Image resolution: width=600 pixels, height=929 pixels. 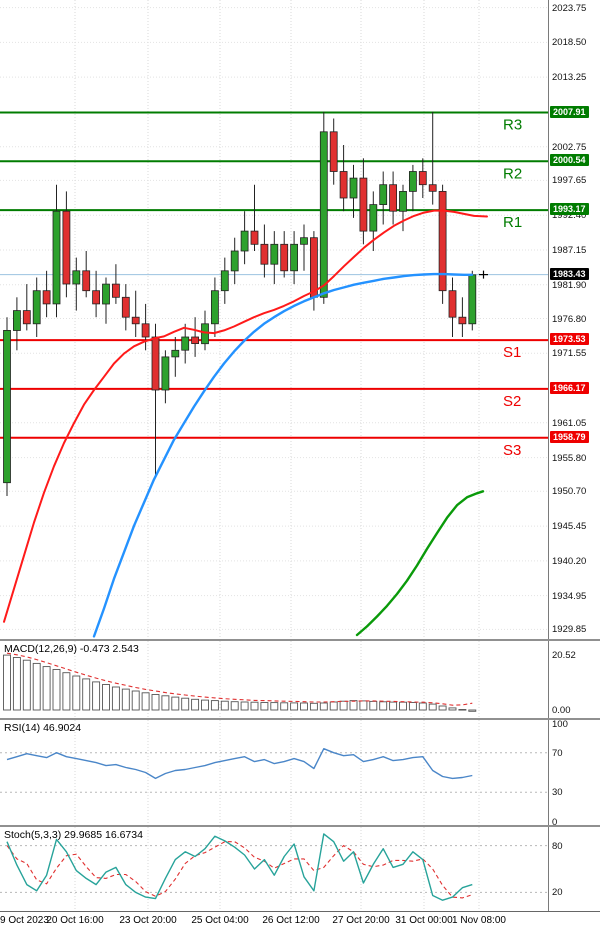 What do you see at coordinates (569, 319) in the screenshot?
I see `price-tick: 1976.80` at bounding box center [569, 319].